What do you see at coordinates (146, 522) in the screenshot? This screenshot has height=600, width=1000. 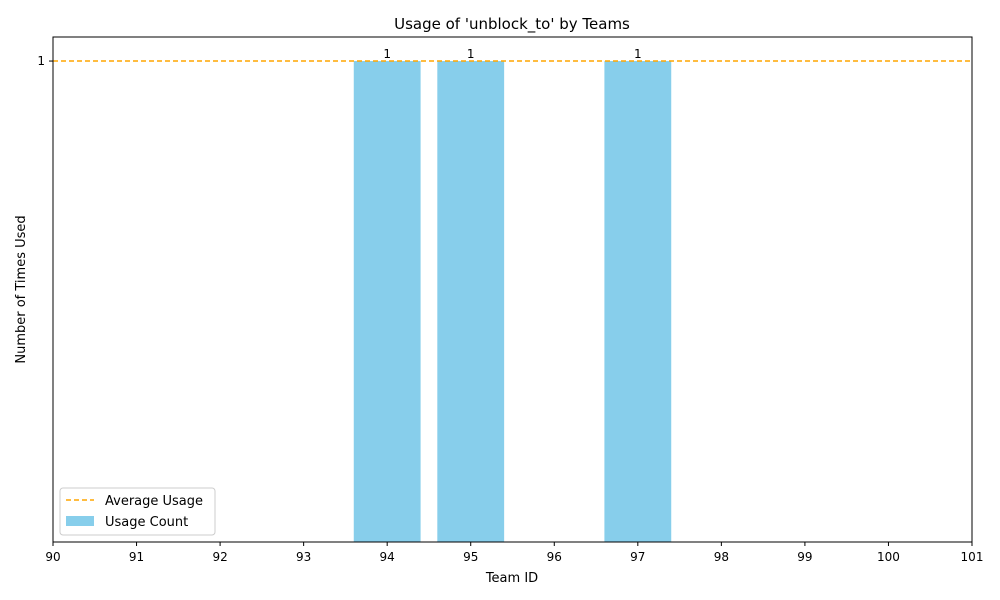 I see `legend-usage-count-label: Usage Count` at bounding box center [146, 522].